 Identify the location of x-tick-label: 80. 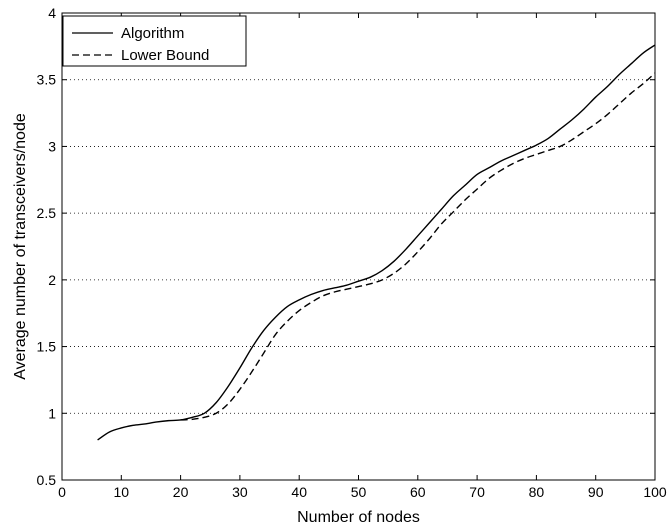
(537, 492).